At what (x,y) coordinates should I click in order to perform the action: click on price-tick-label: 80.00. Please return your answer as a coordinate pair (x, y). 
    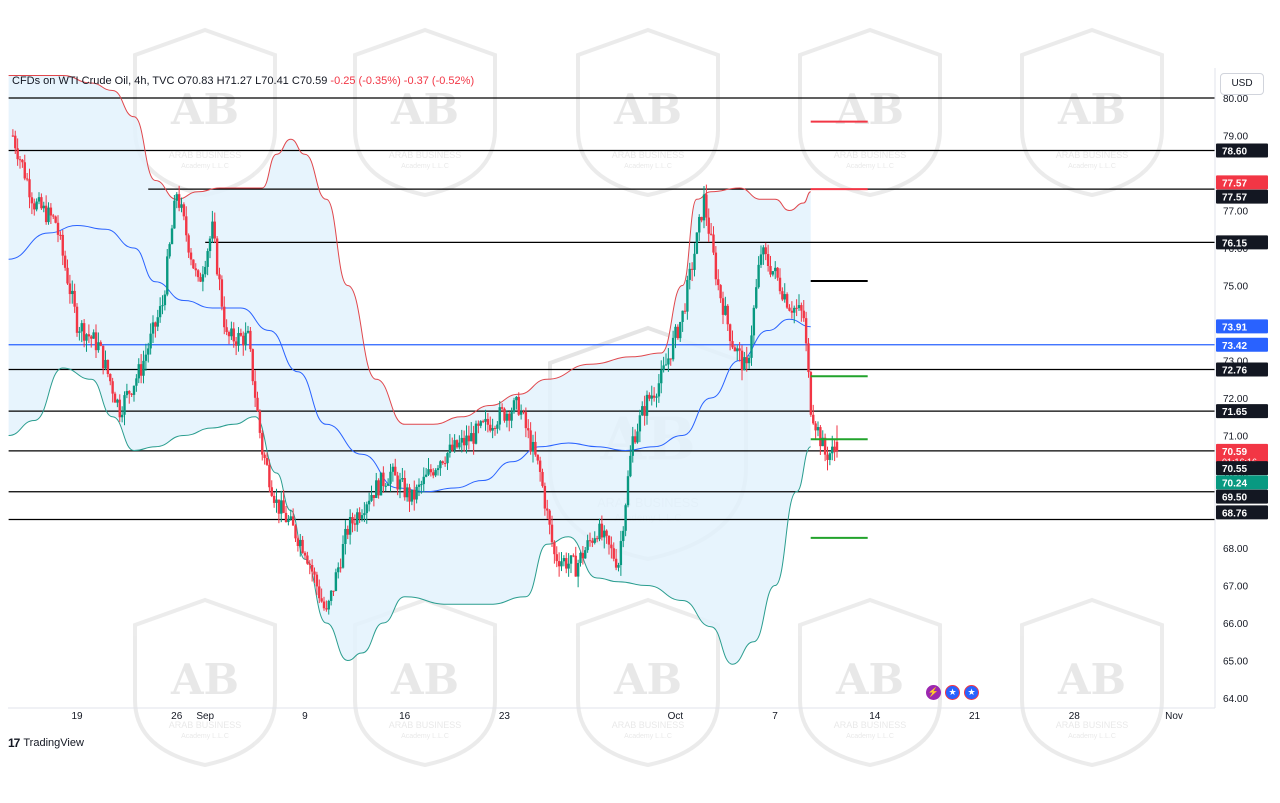
    Looking at the image, I should click on (1235, 99).